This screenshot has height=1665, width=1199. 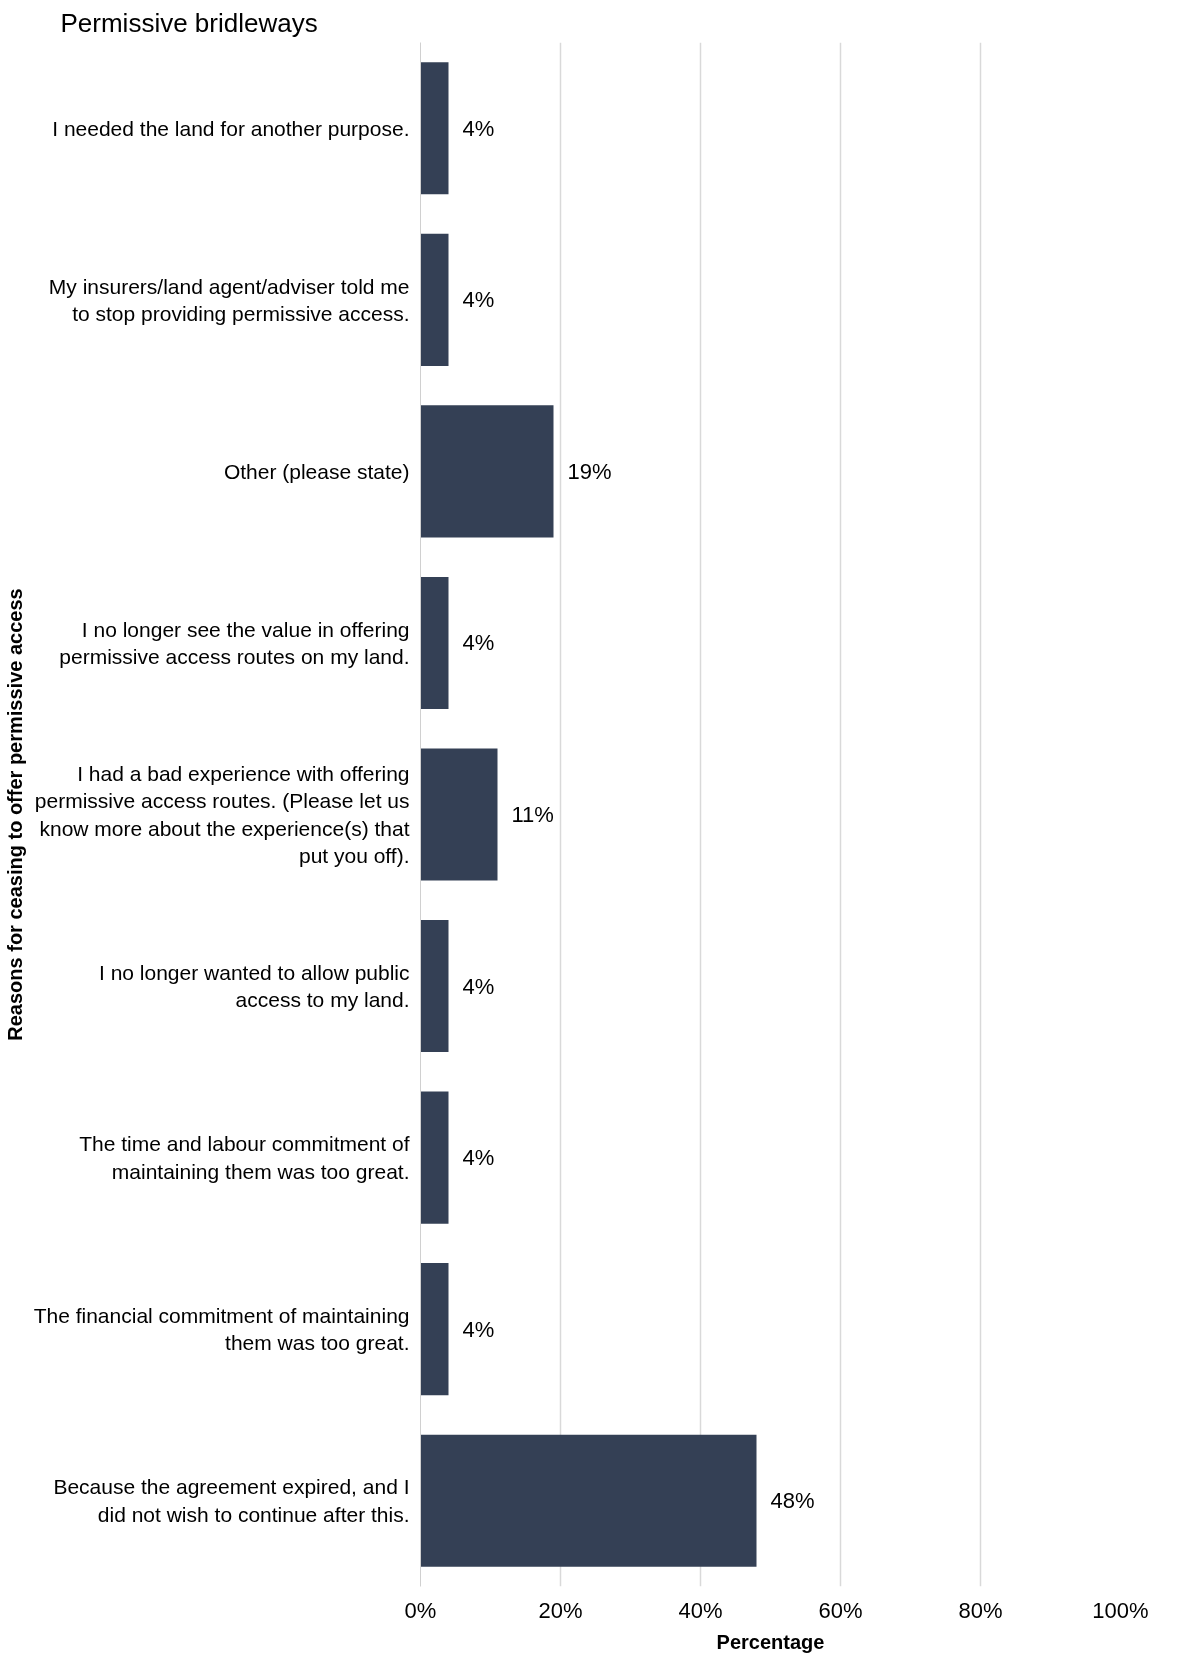 I want to click on x-axis-title: Percentage, so click(x=770, y=1641).